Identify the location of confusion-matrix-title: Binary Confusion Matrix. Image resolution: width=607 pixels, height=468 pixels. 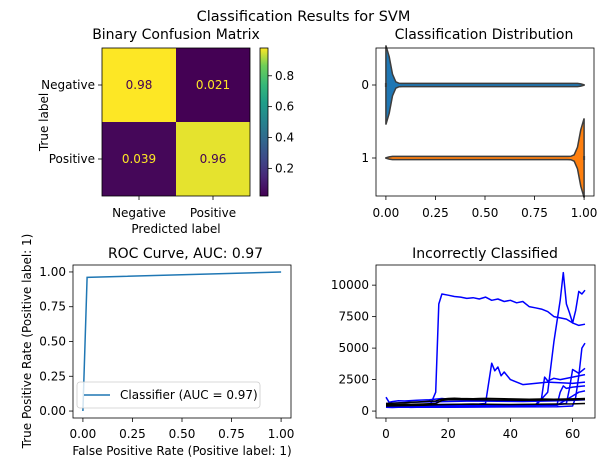
(176, 35).